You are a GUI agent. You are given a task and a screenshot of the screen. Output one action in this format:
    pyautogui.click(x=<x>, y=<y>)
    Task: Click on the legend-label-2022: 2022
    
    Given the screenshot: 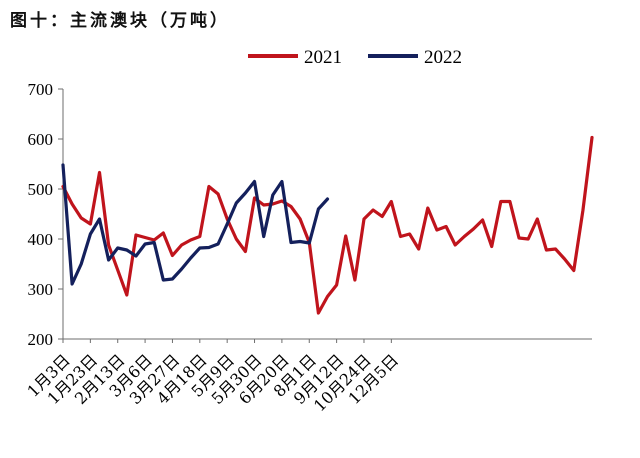 What is the action you would take?
    pyautogui.click(x=443, y=57)
    